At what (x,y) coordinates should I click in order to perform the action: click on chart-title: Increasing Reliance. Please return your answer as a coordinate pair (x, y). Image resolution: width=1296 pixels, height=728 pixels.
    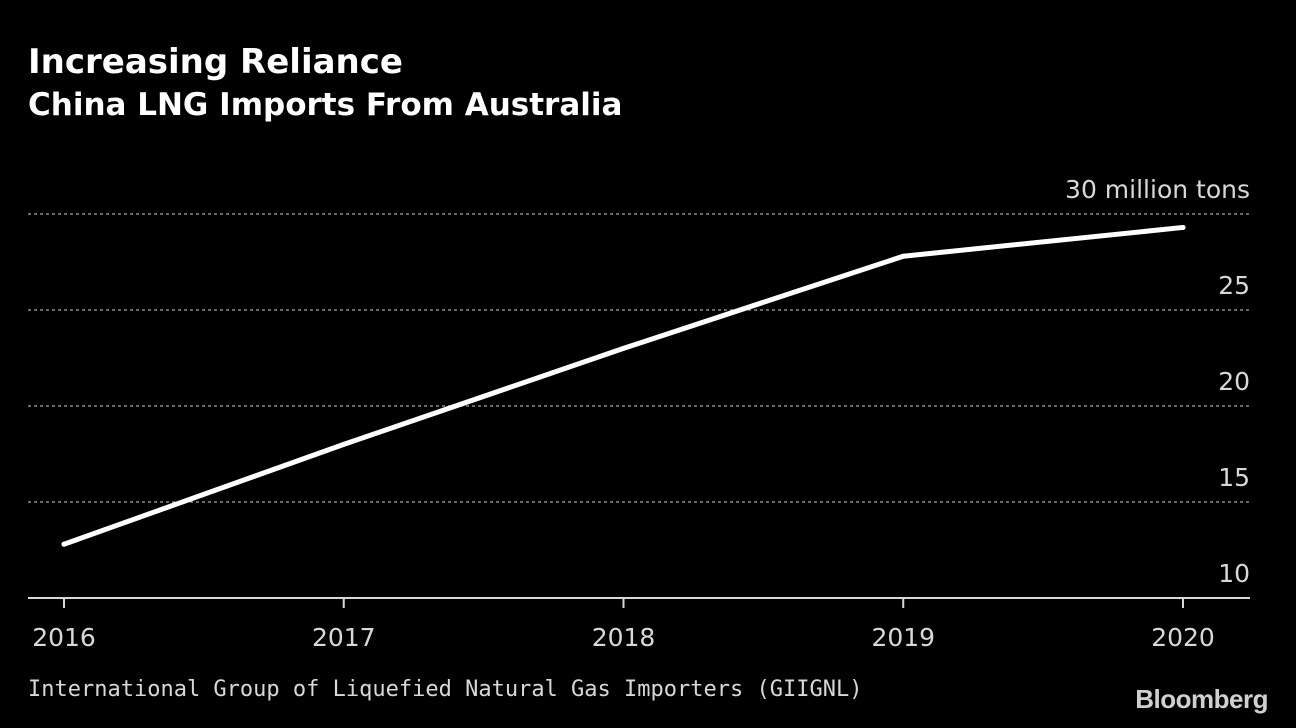
    Looking at the image, I should click on (215, 62).